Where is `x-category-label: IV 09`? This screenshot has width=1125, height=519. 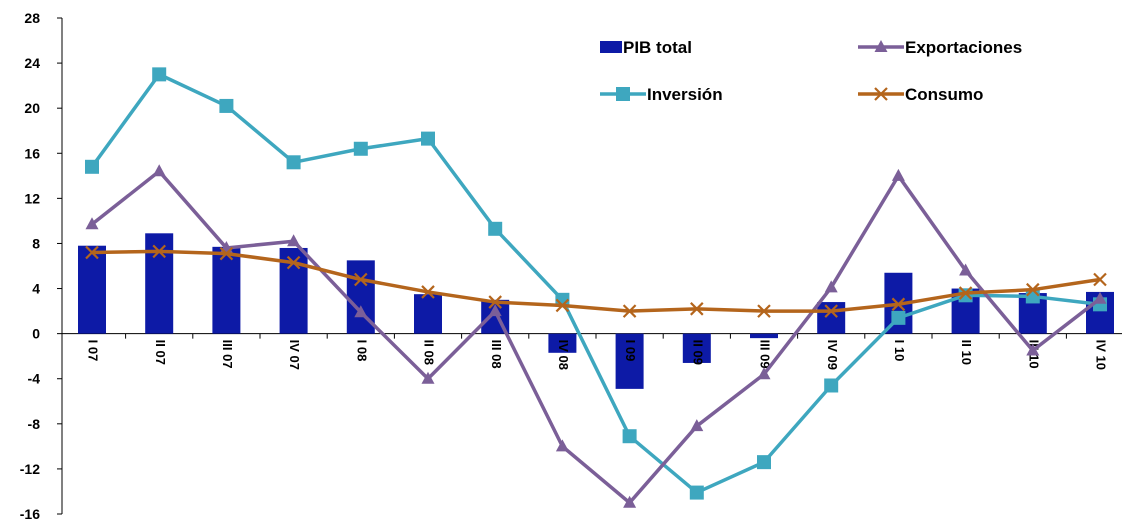
x-category-label: IV 09 is located at coordinates (832, 355).